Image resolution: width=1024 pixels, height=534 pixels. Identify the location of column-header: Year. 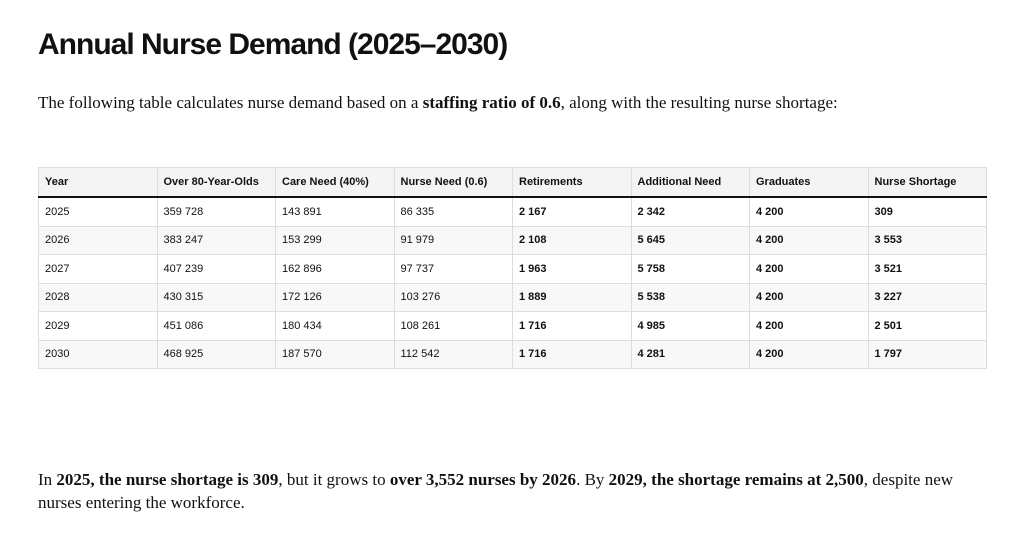
(98, 182).